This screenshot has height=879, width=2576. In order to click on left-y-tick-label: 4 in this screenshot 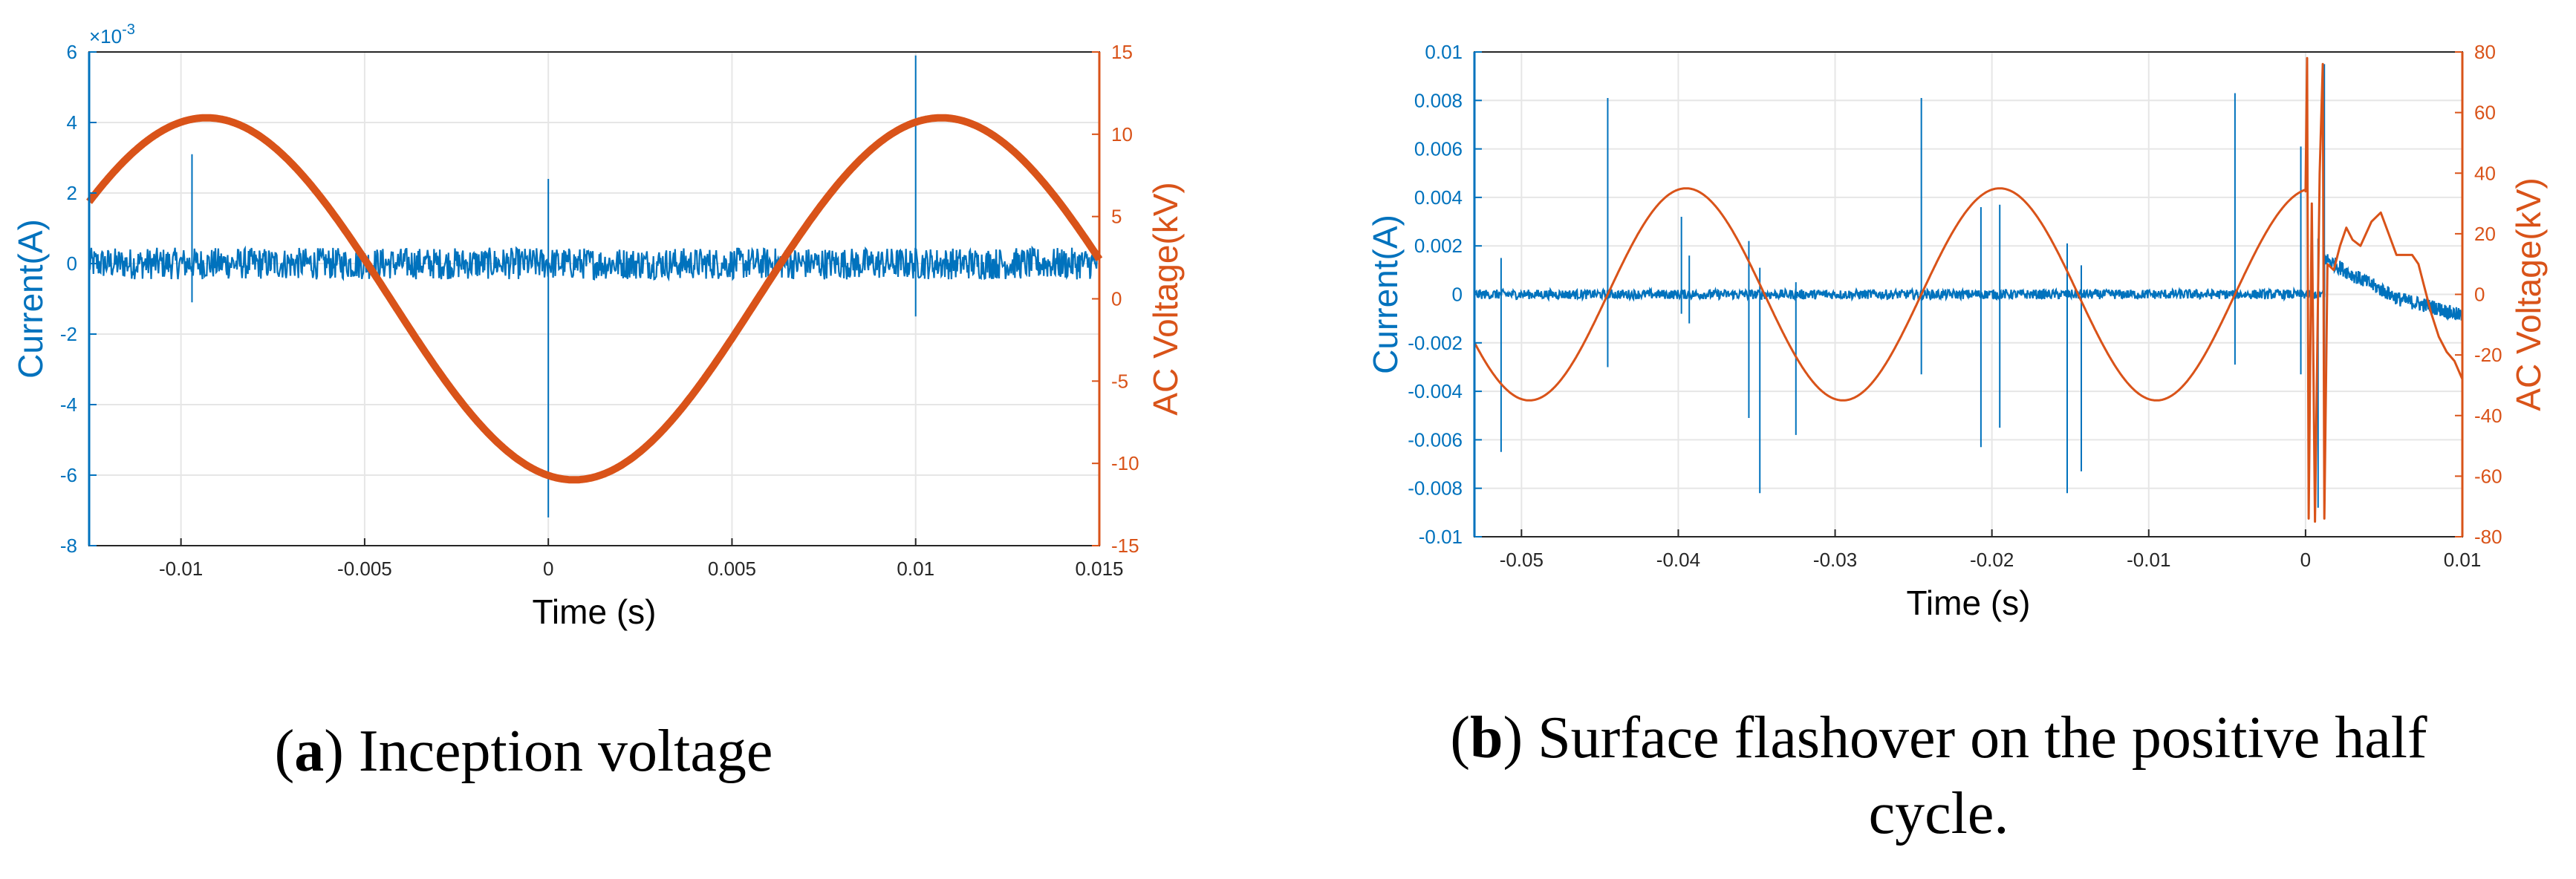, I will do `click(72, 122)`.